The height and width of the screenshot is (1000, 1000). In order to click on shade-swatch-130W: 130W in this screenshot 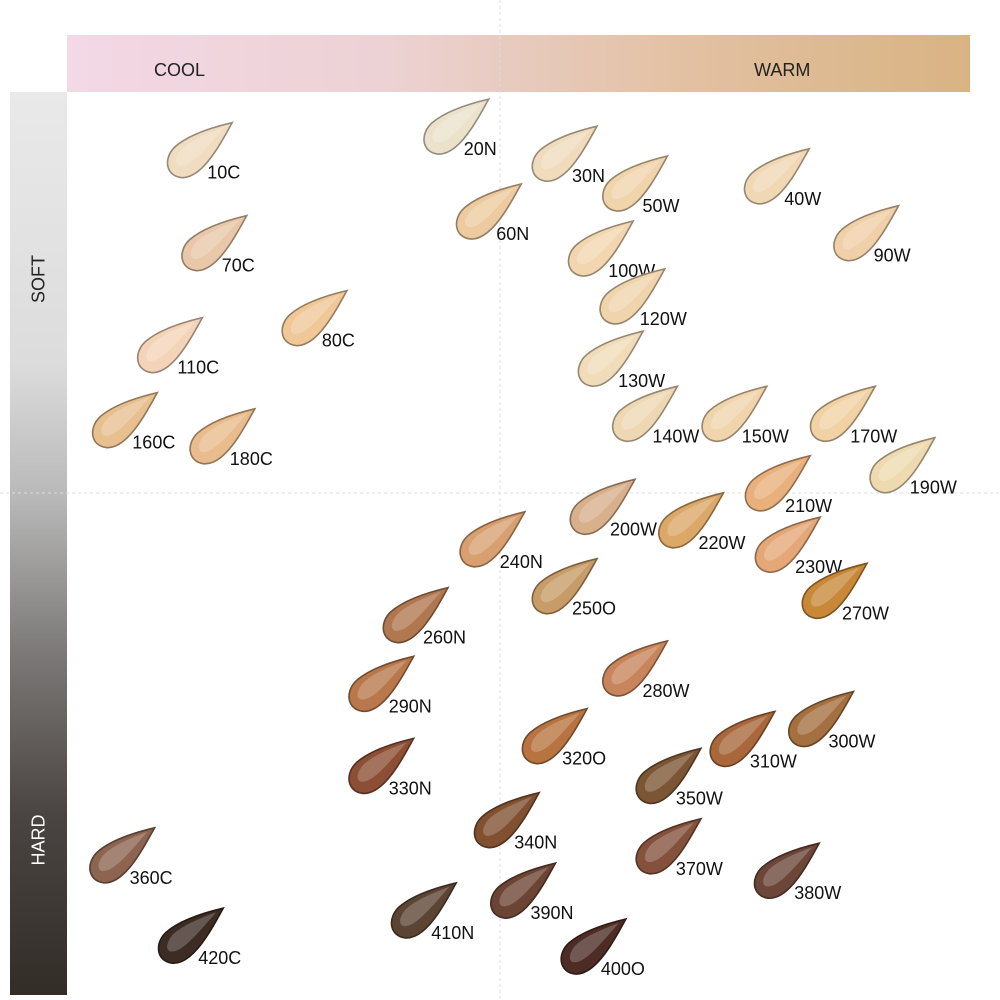, I will do `click(621, 360)`.